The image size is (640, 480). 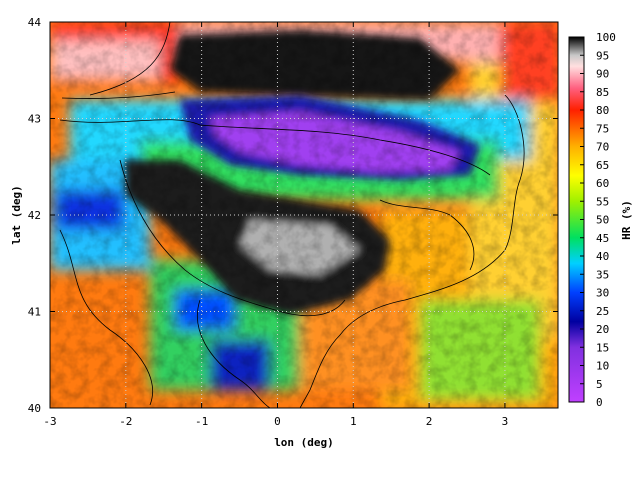 I want to click on x-axis-label: lon (deg), so click(x=304, y=442).